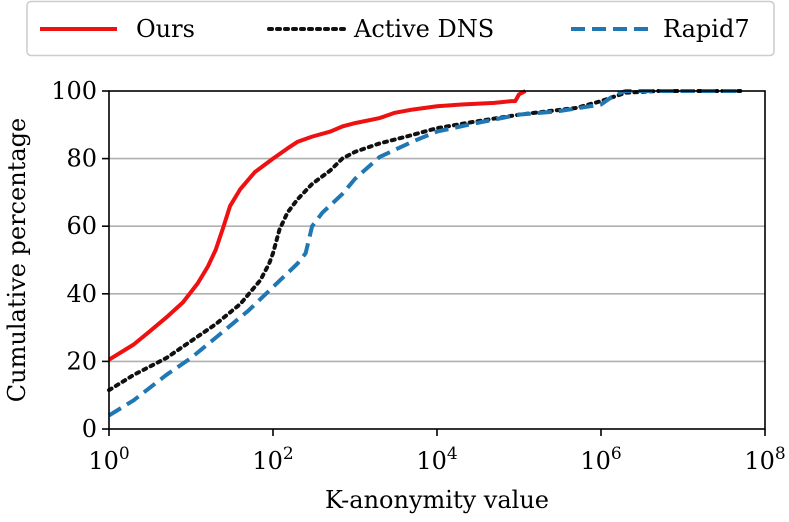  What do you see at coordinates (81, 361) in the screenshot?
I see `y-tick-label: 20` at bounding box center [81, 361].